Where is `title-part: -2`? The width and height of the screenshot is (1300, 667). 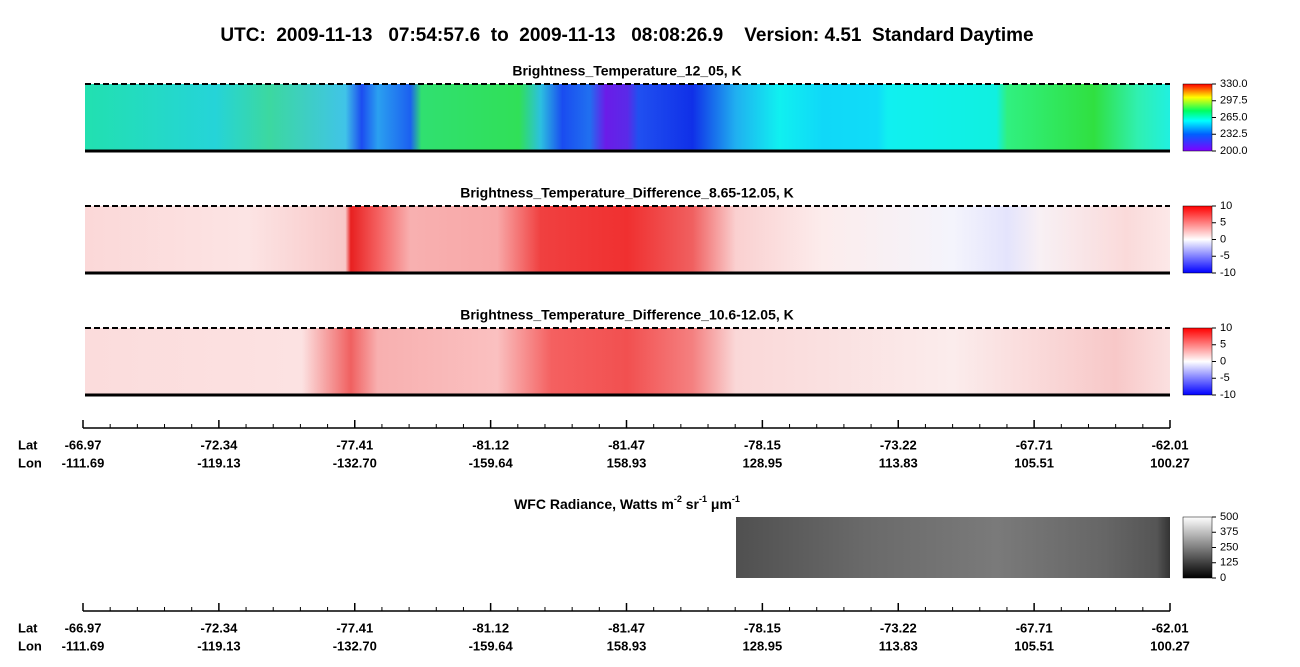 title-part: -2 is located at coordinates (678, 499).